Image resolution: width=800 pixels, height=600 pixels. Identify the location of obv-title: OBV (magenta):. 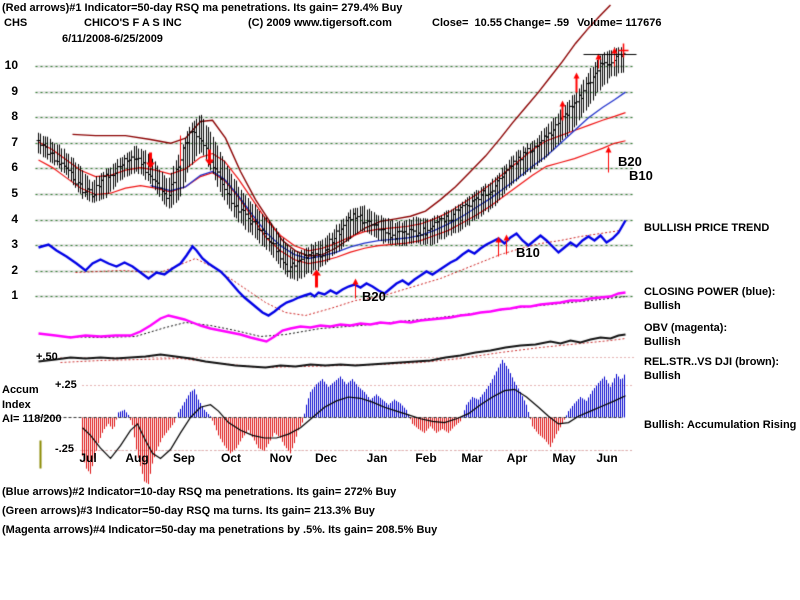
(686, 328).